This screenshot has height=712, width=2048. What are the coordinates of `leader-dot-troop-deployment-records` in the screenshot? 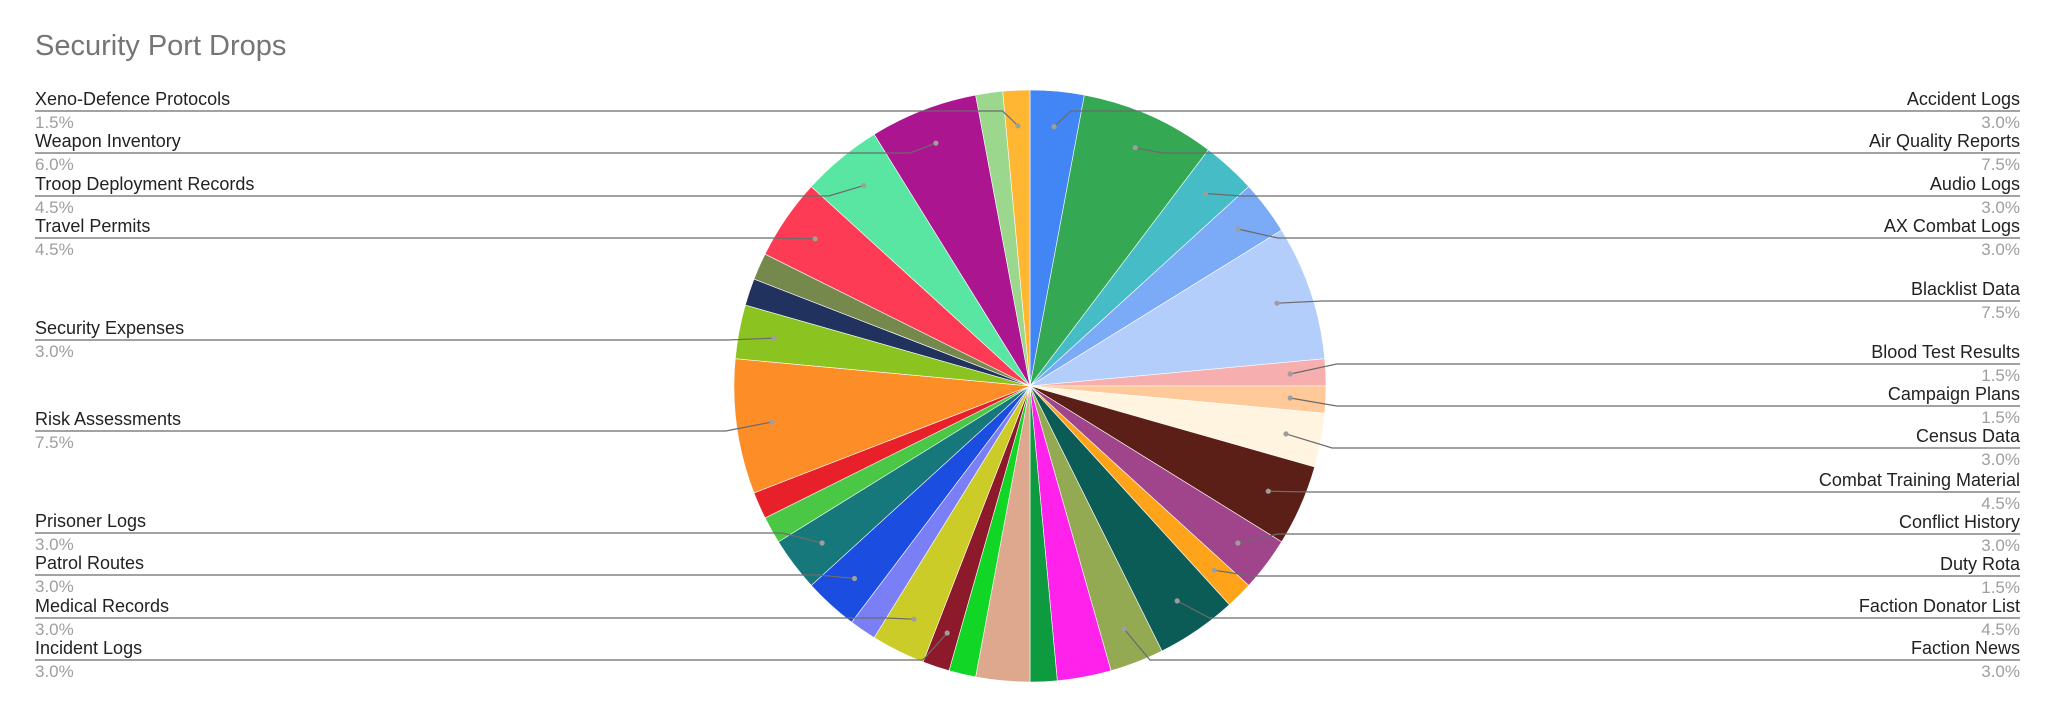 It's located at (864, 186).